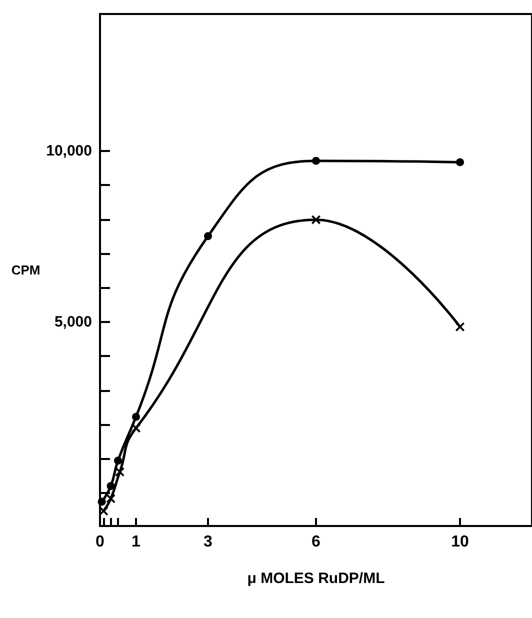 This screenshot has height=618, width=532. Describe the element at coordinates (460, 542) in the screenshot. I see `x-tick-label: 10` at that location.